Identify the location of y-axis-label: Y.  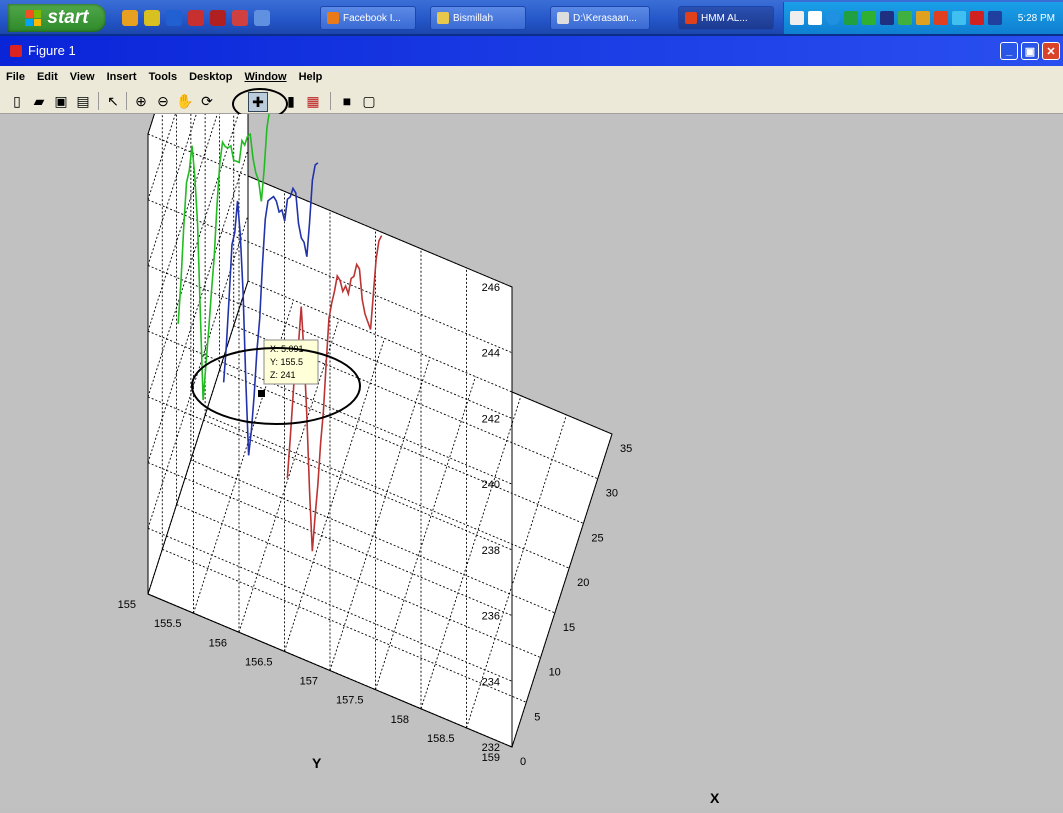
(317, 763).